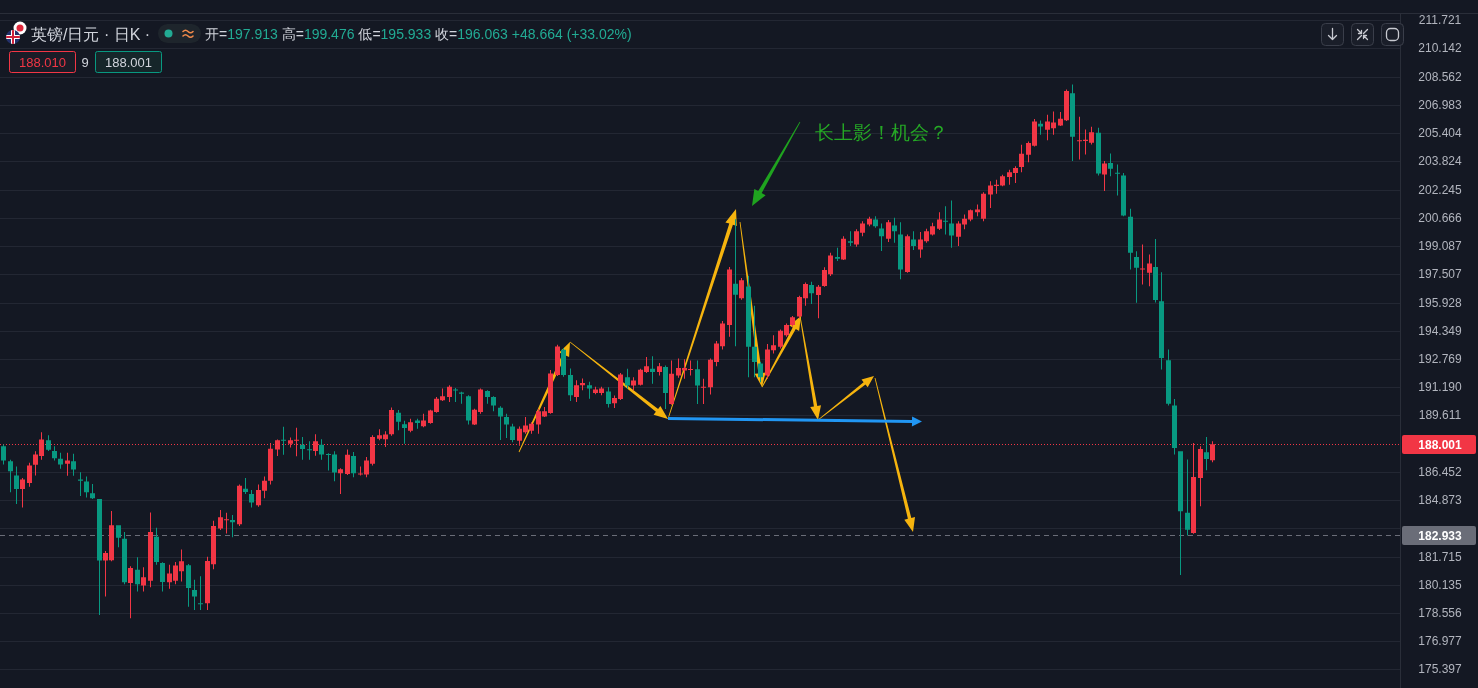  What do you see at coordinates (1440, 189) in the screenshot?
I see `y-tick-label: 202.245` at bounding box center [1440, 189].